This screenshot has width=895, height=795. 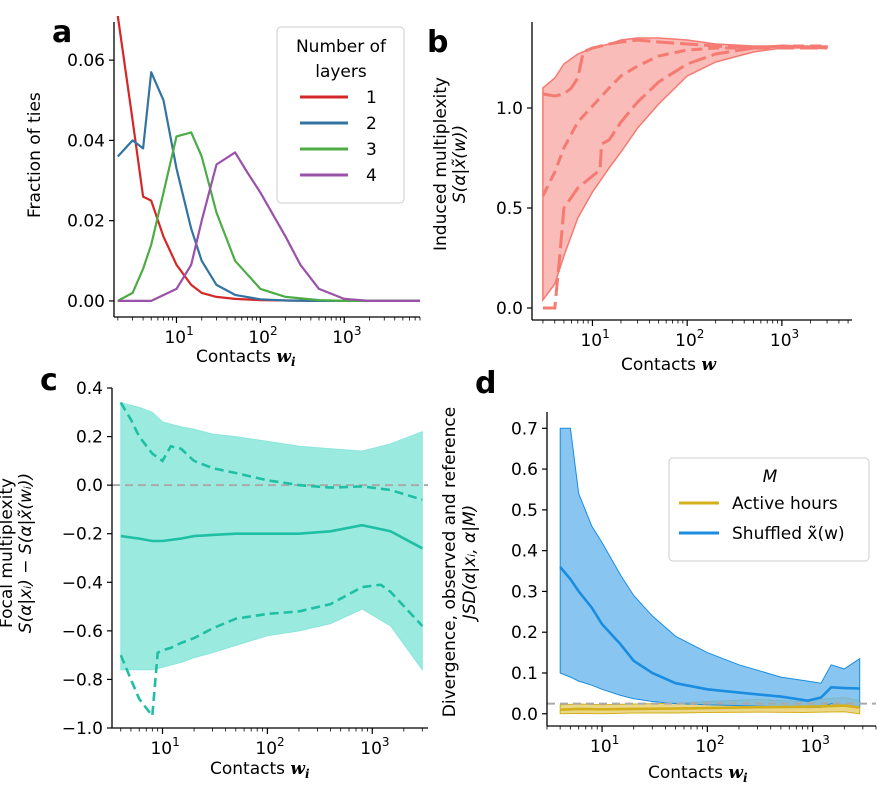 What do you see at coordinates (524, 674) in the screenshot?
I see `panel-d-ytick-label: 0.1` at bounding box center [524, 674].